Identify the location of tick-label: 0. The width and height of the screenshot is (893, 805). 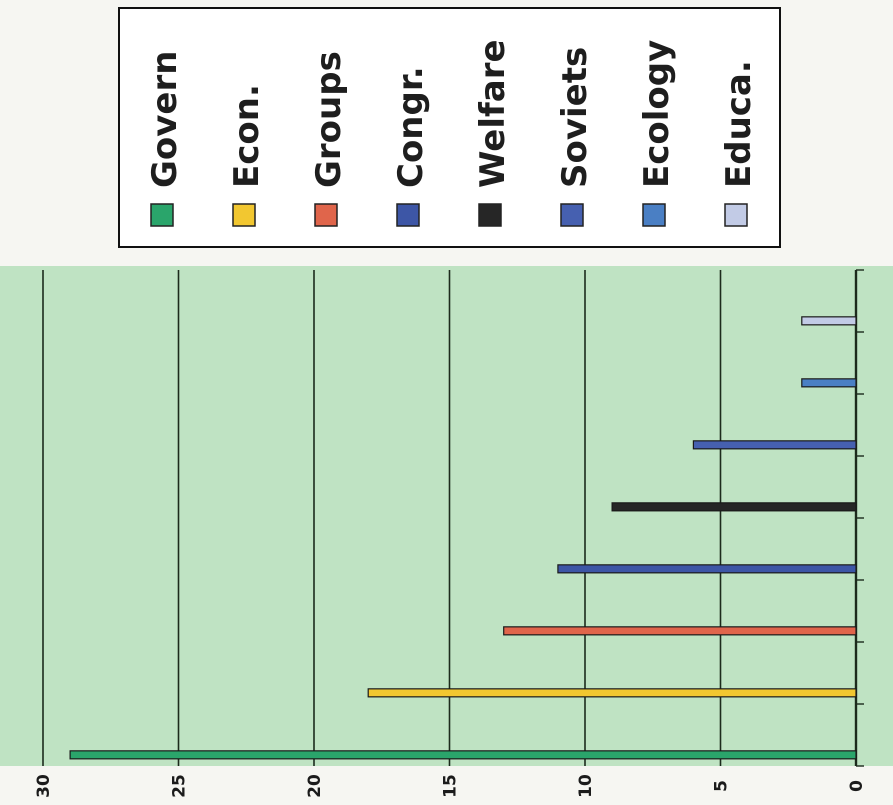
(857, 786).